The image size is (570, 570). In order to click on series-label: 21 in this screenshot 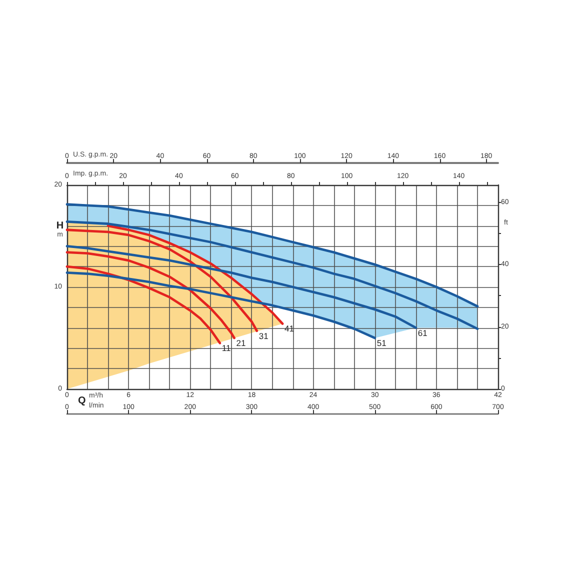, I will do `click(241, 343)`.